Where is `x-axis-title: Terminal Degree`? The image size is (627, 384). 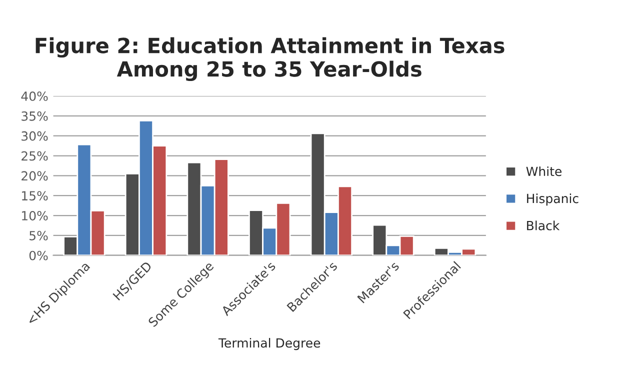
x-axis-title: Terminal Degree is located at coordinates (269, 344).